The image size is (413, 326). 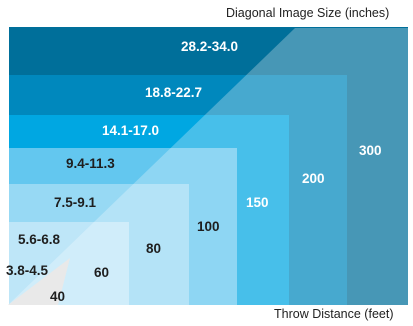 What do you see at coordinates (313, 178) in the screenshot?
I see `distance-label: 200` at bounding box center [313, 178].